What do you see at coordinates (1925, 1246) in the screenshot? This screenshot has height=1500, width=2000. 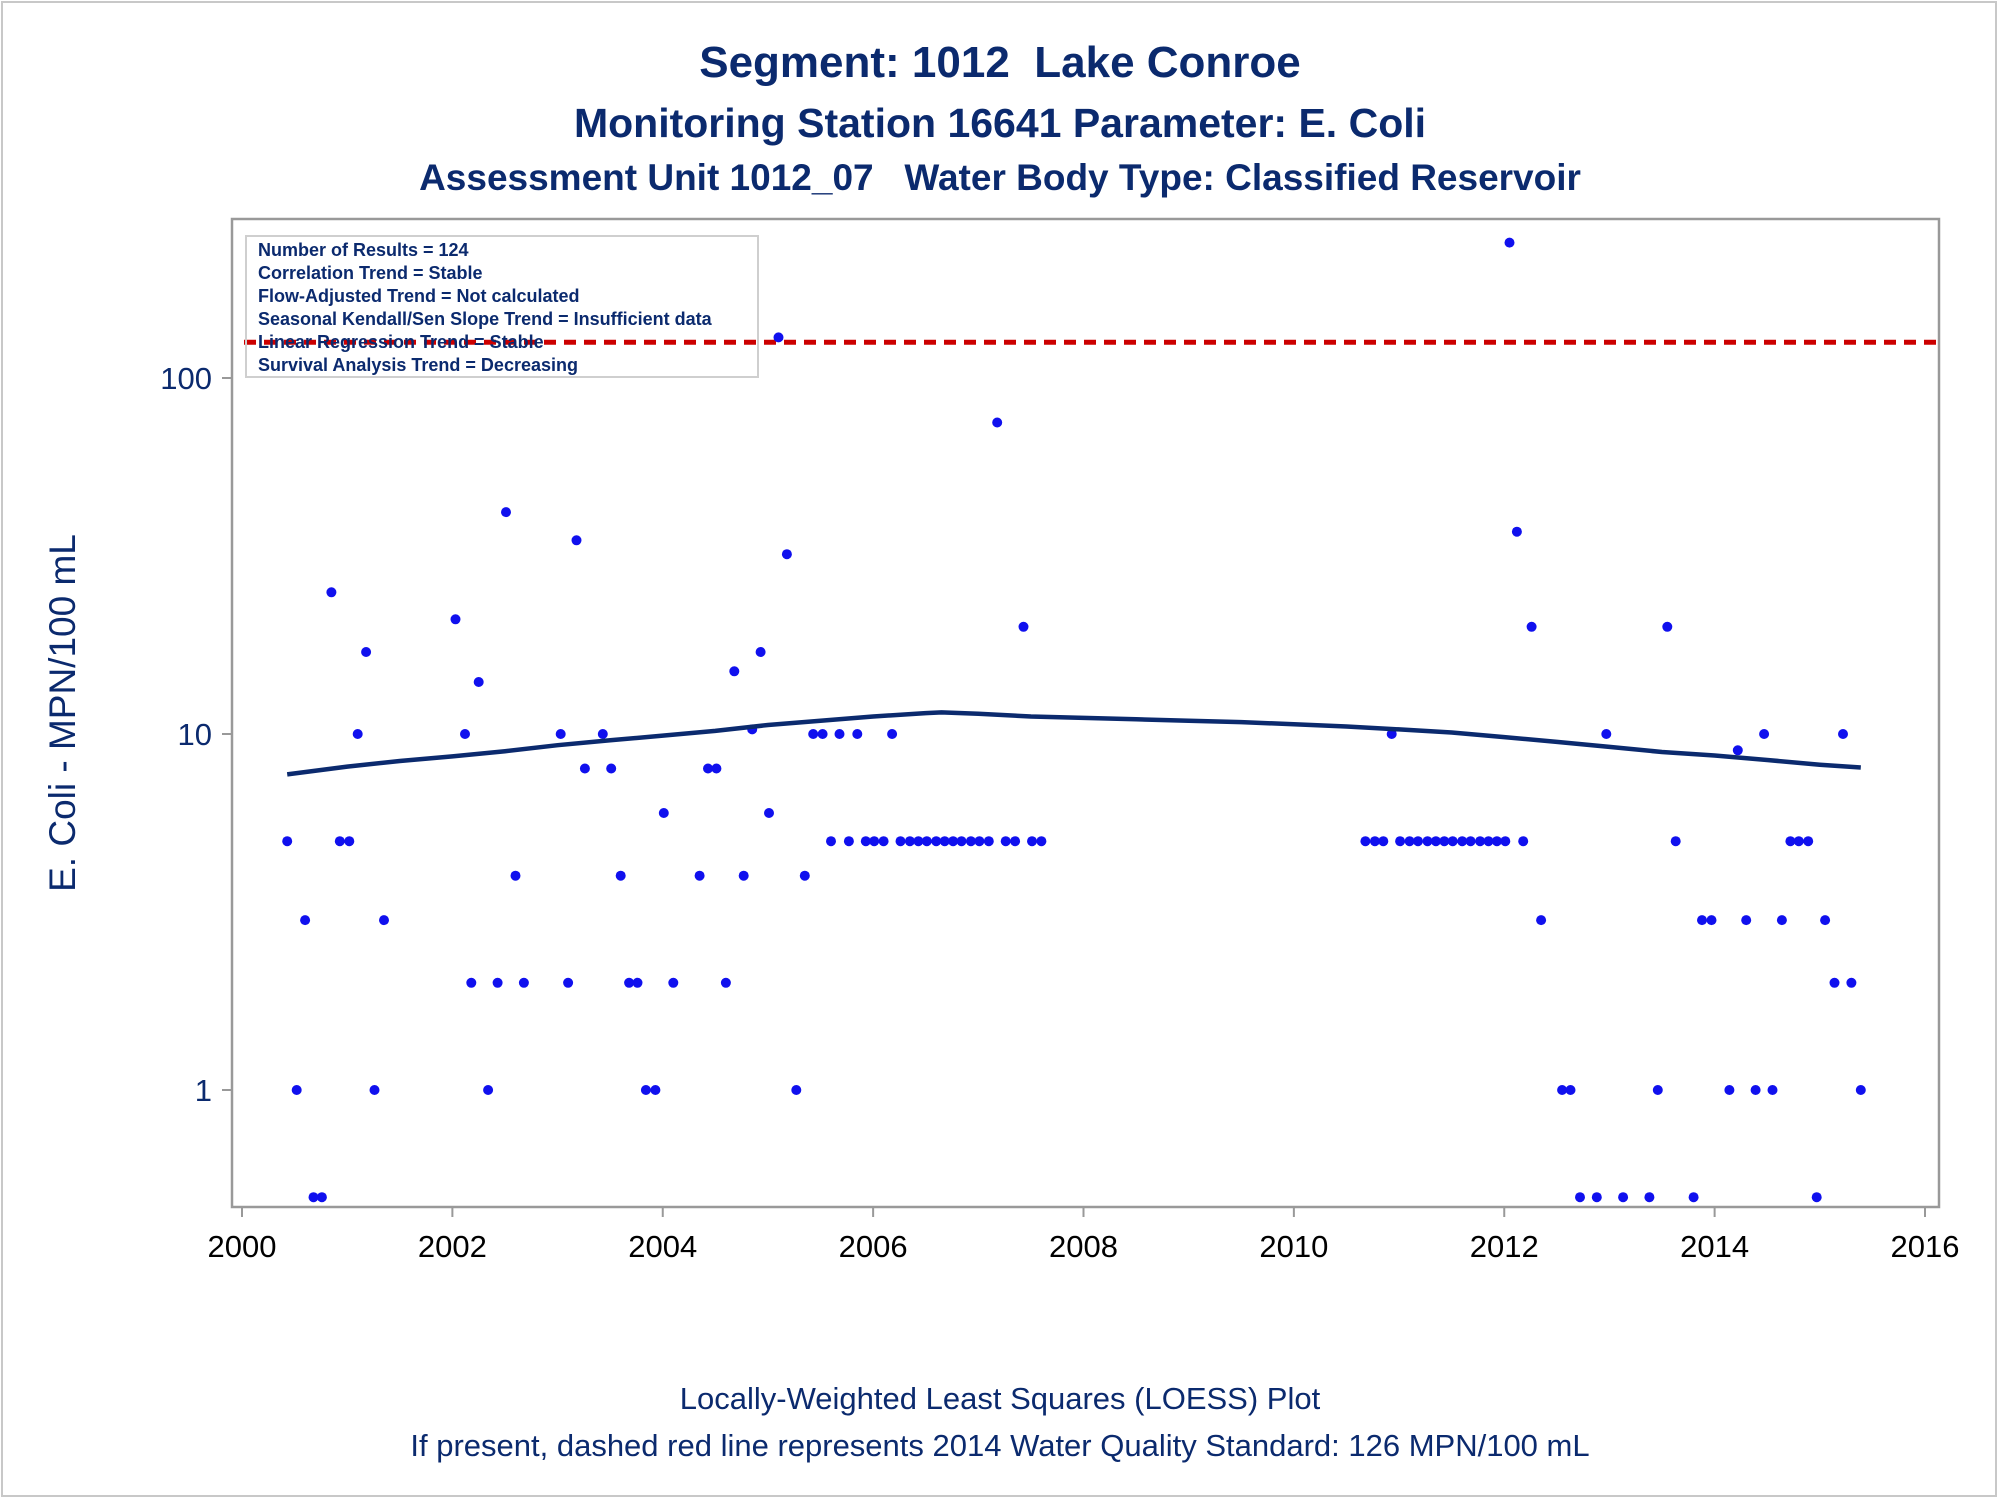 I see `x-tick-label: 2016` at bounding box center [1925, 1246].